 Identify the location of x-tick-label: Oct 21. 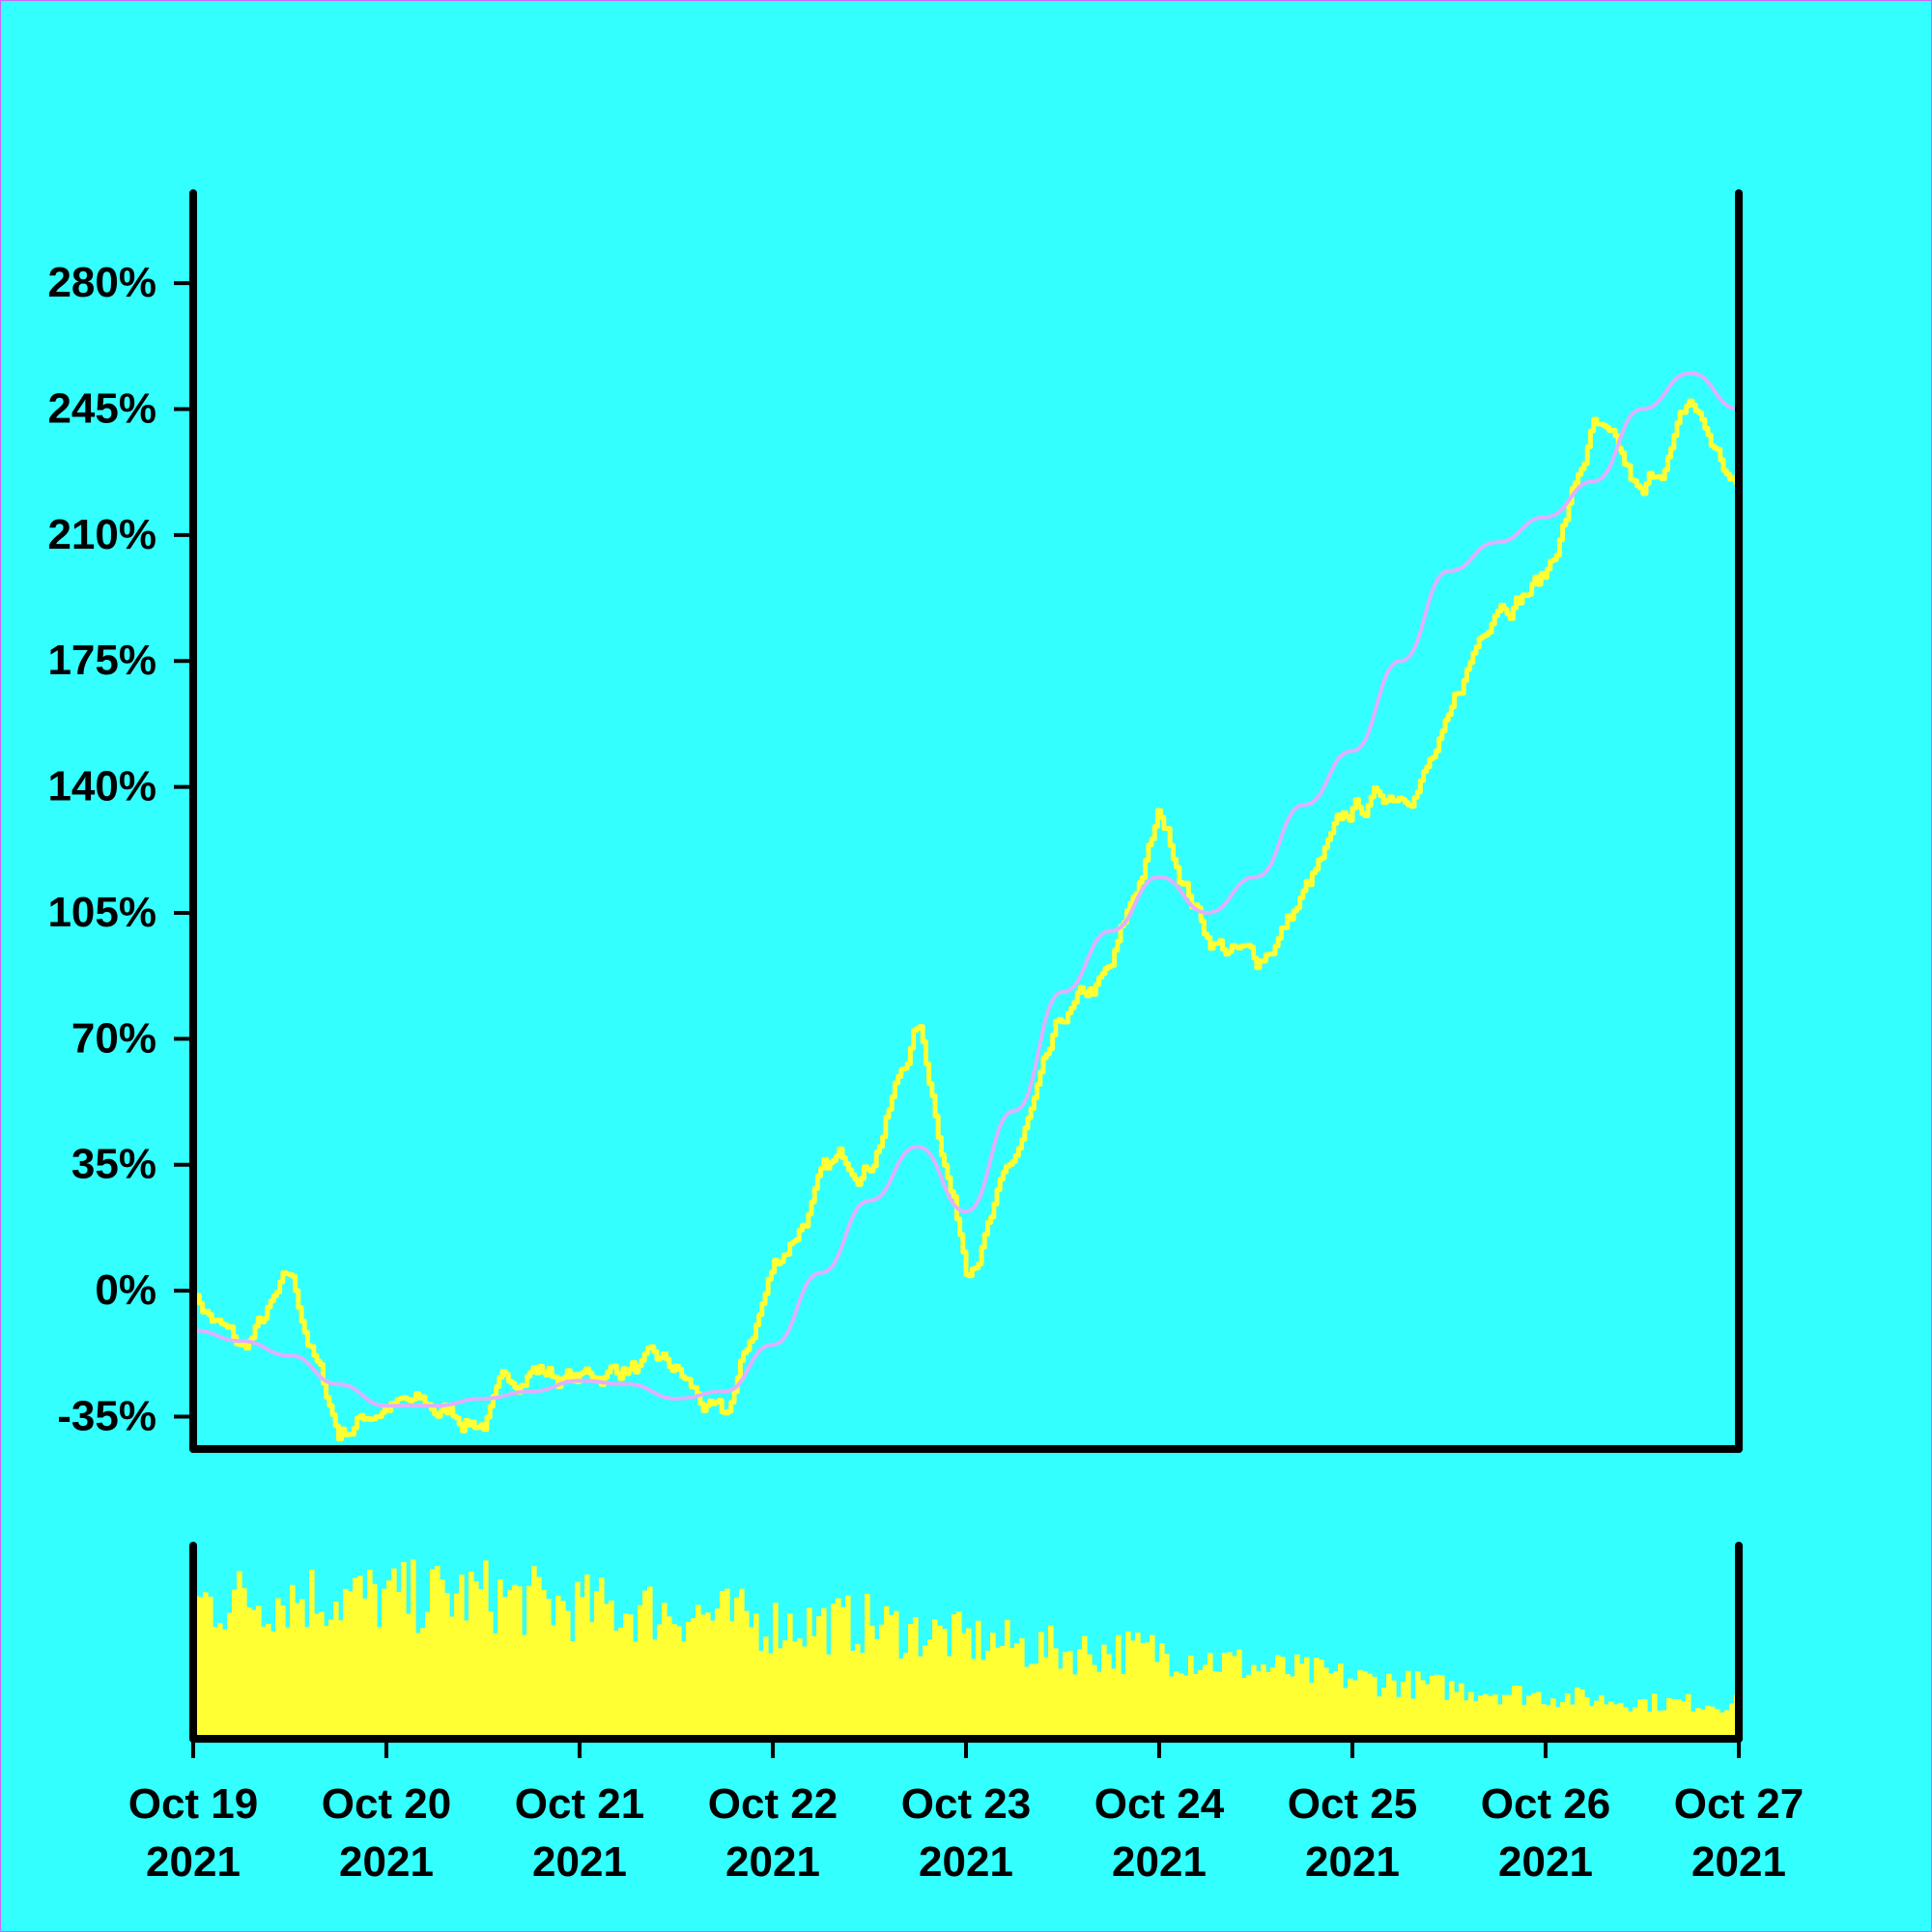
(580, 1804).